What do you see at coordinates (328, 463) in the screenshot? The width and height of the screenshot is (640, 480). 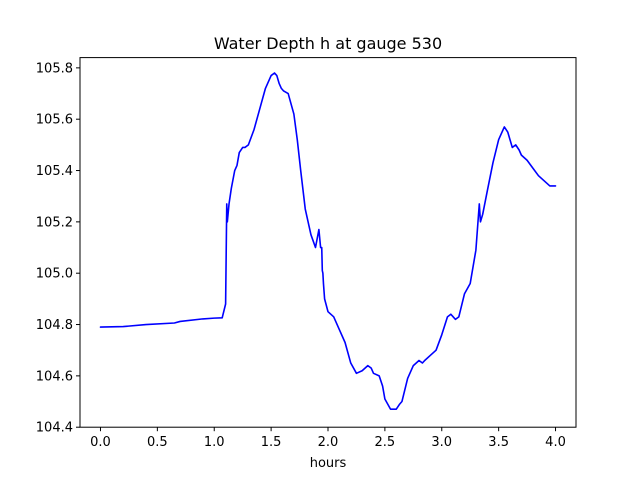 I see `x-axis-label: hours` at bounding box center [328, 463].